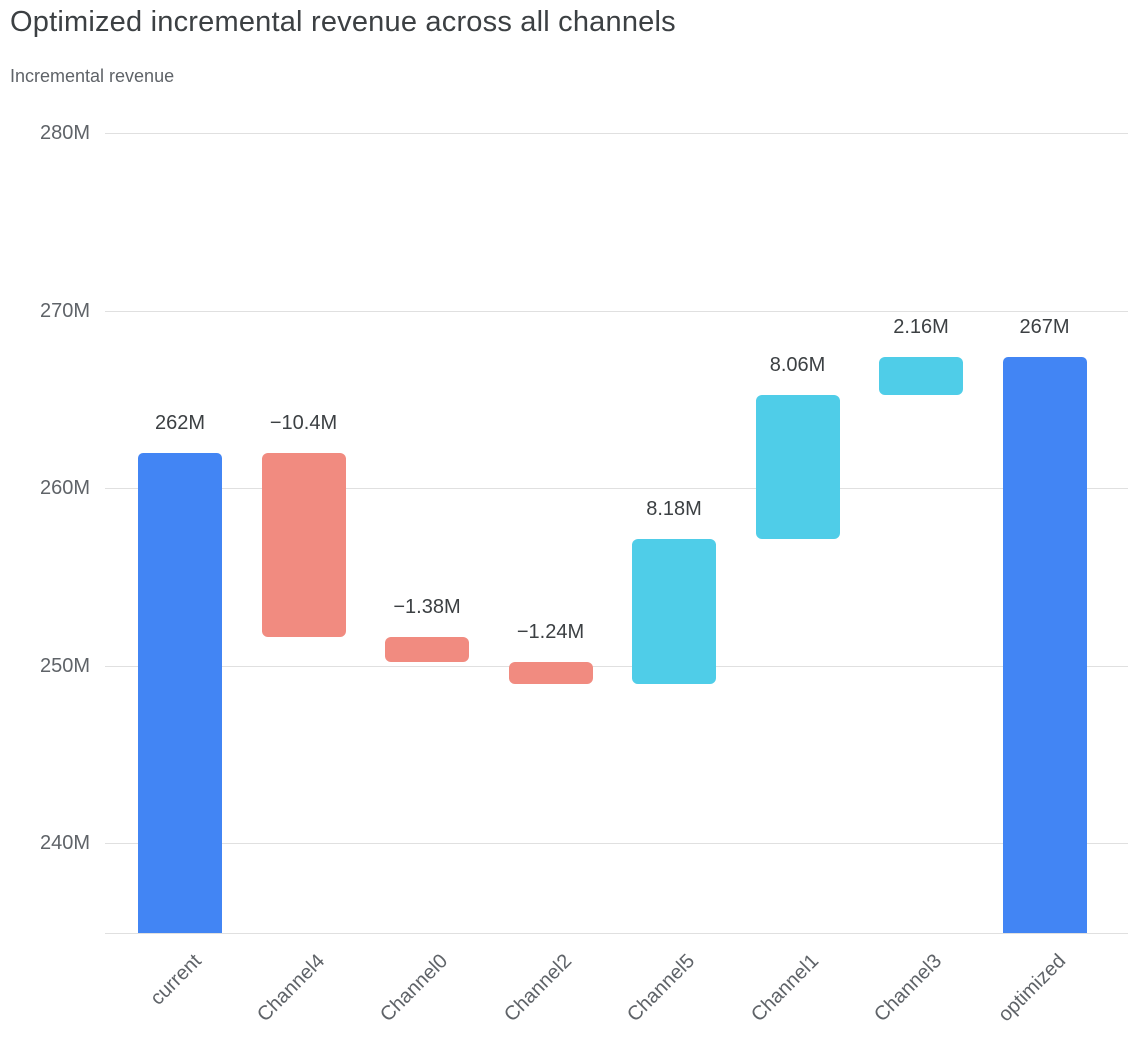  Describe the element at coordinates (180, 422) in the screenshot. I see `bar-value-label: 262M` at that location.